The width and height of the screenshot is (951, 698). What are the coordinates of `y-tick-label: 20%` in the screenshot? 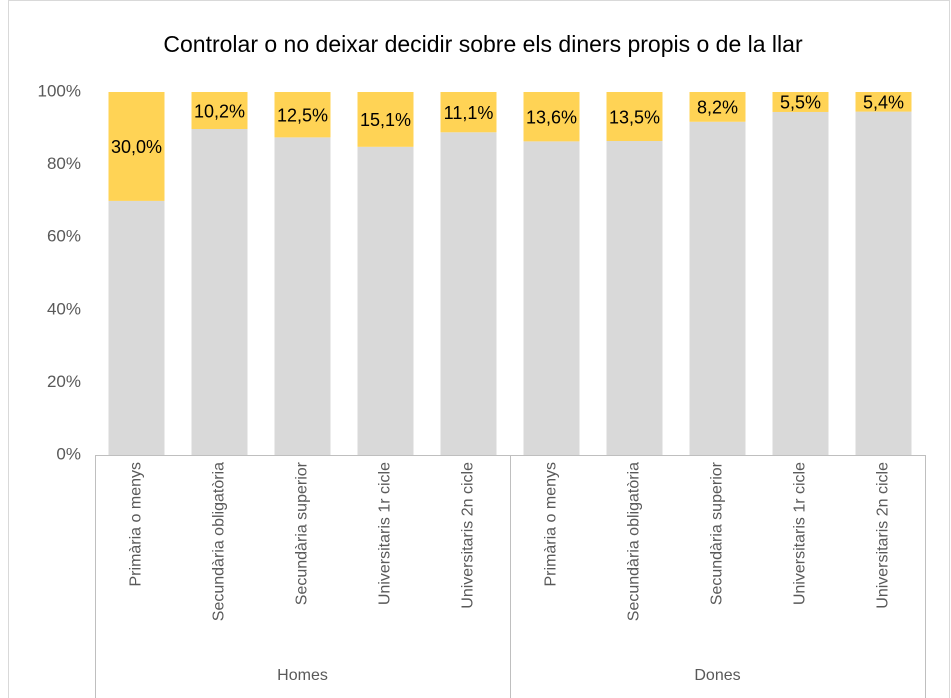 It's located at (64, 381).